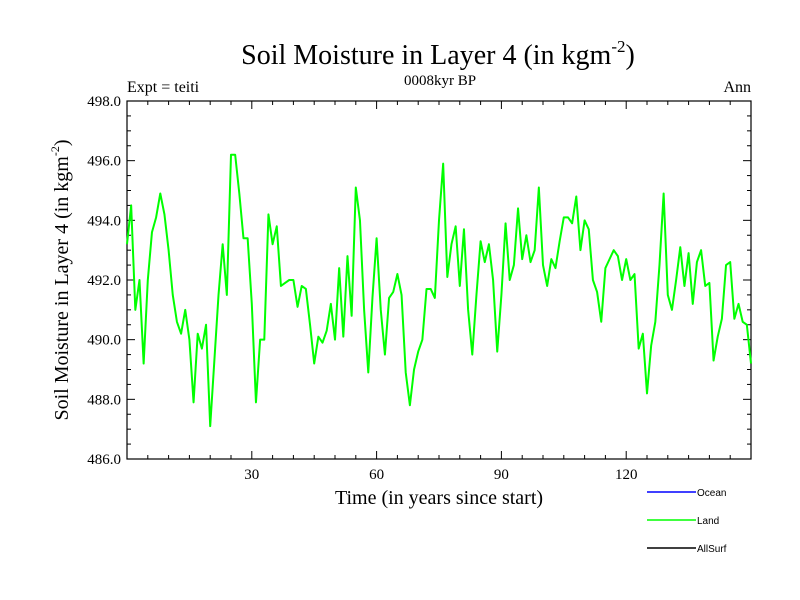 Image resolution: width=800 pixels, height=600 pixels. I want to click on y-tick-label: 496.0, so click(104, 162).